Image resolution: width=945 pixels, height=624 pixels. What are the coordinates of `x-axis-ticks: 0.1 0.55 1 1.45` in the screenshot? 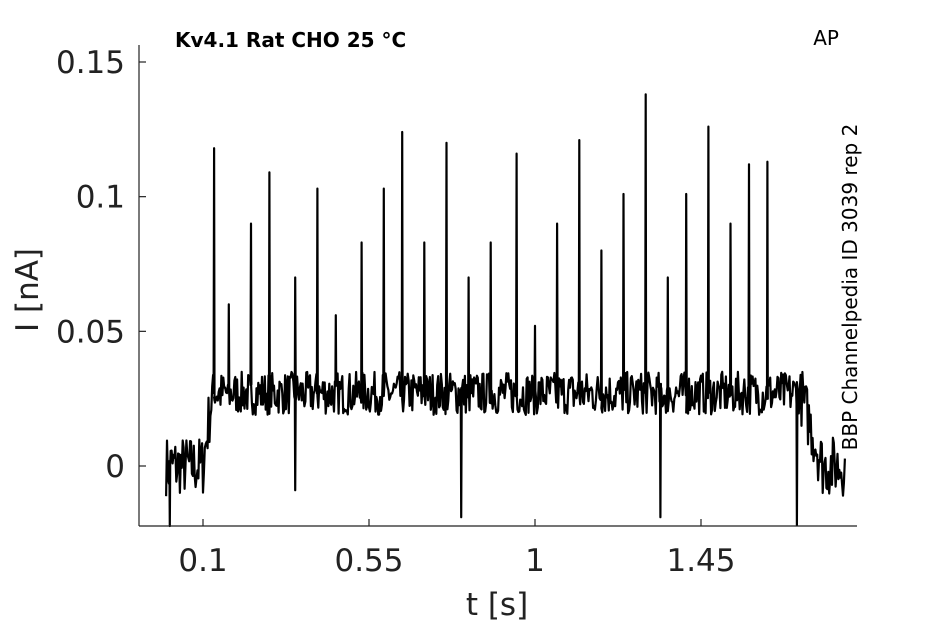 It's located at (457, 549).